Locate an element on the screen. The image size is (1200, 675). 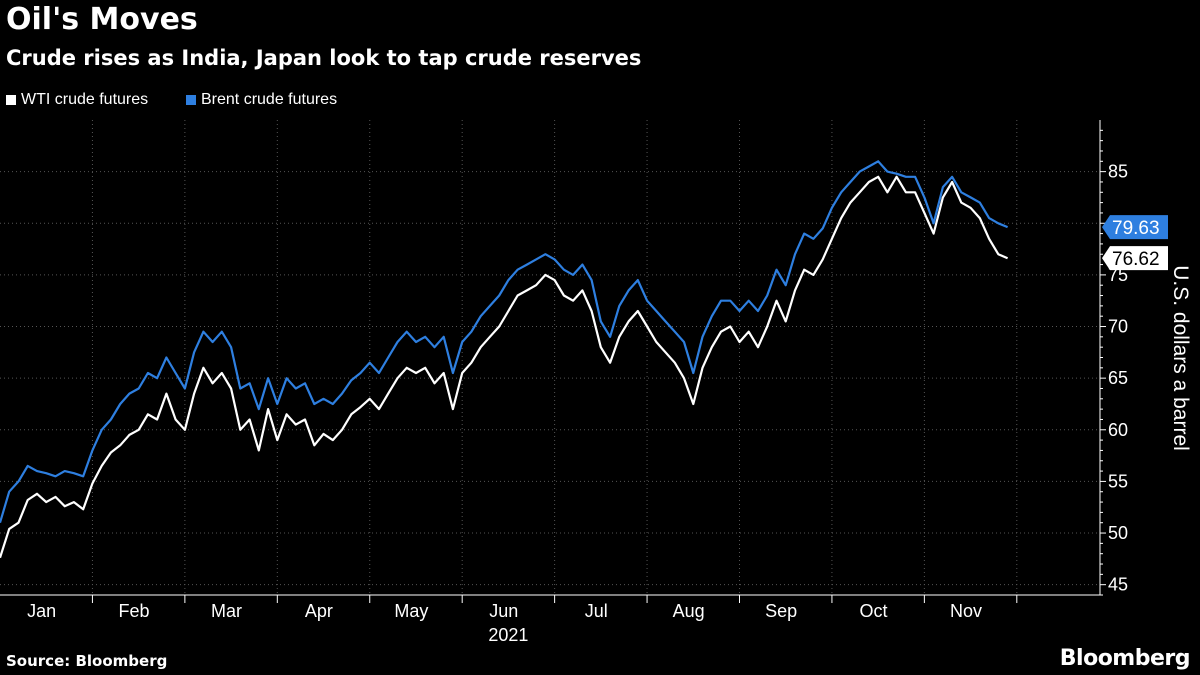
y-tick-label: 50 is located at coordinates (1118, 533).